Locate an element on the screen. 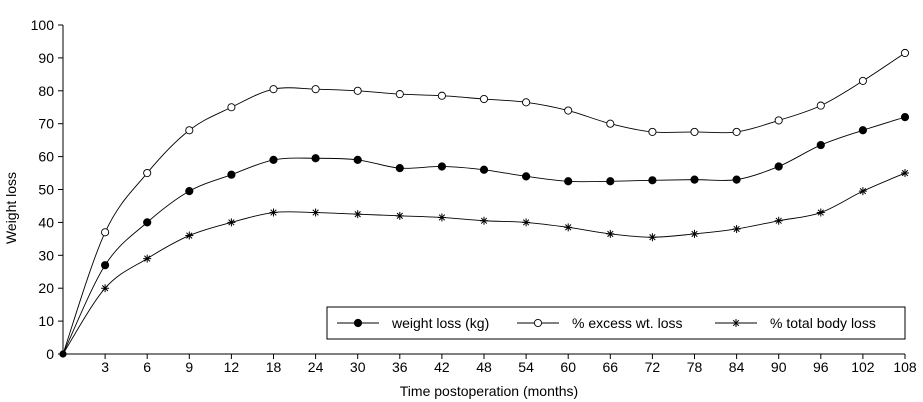  y-tick-label: 80 is located at coordinates (46, 91).